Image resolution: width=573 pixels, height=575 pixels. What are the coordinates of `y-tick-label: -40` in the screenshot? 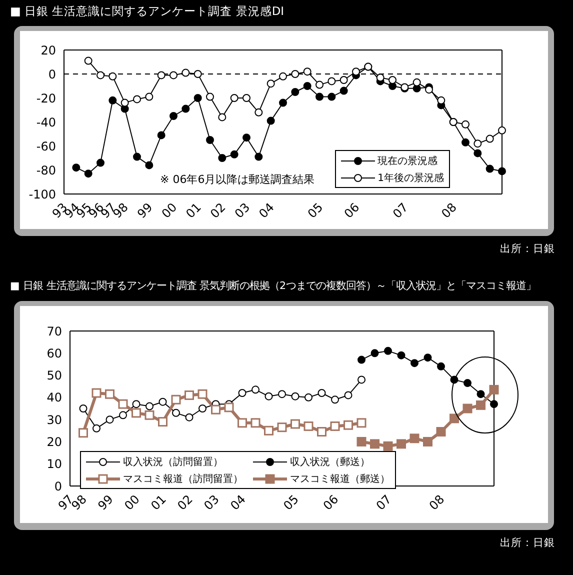 It's located at (46, 122).